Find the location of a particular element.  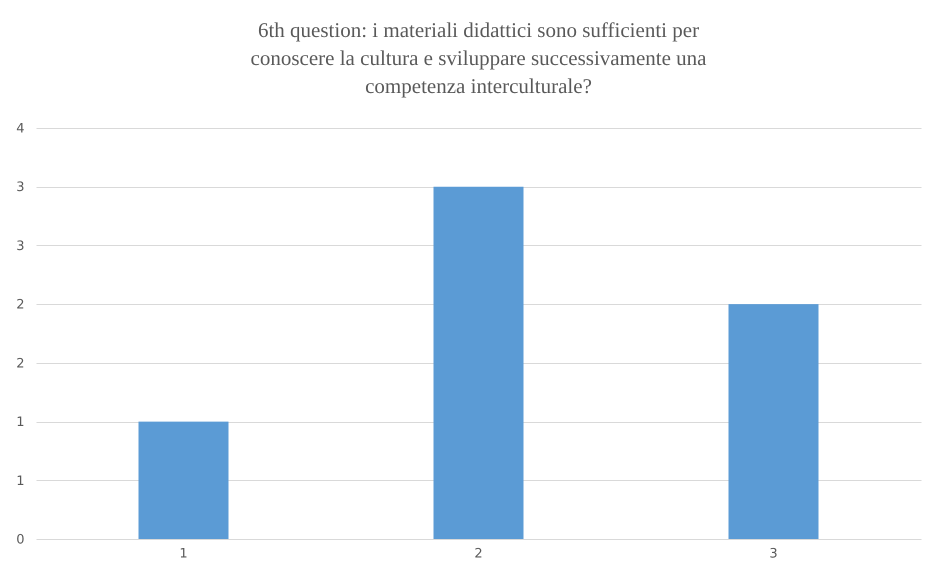

y-tick-label: 0 is located at coordinates (20, 540).